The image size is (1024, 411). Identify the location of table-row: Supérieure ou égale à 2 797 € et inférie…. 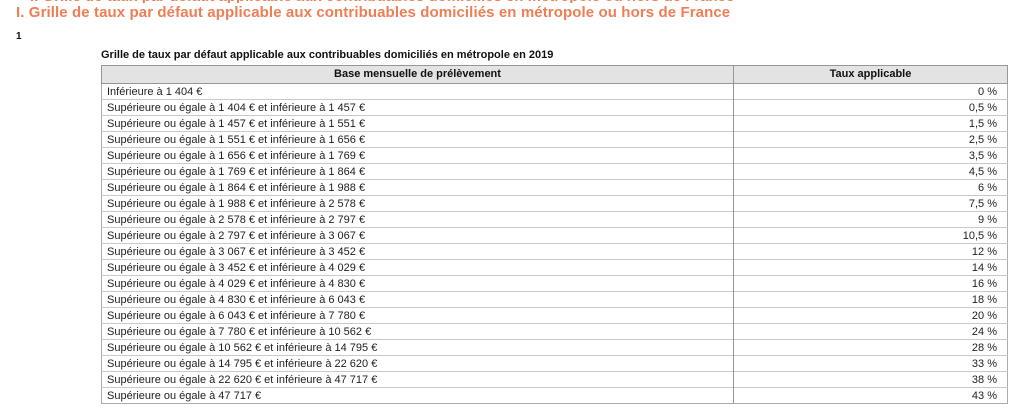
(554, 235).